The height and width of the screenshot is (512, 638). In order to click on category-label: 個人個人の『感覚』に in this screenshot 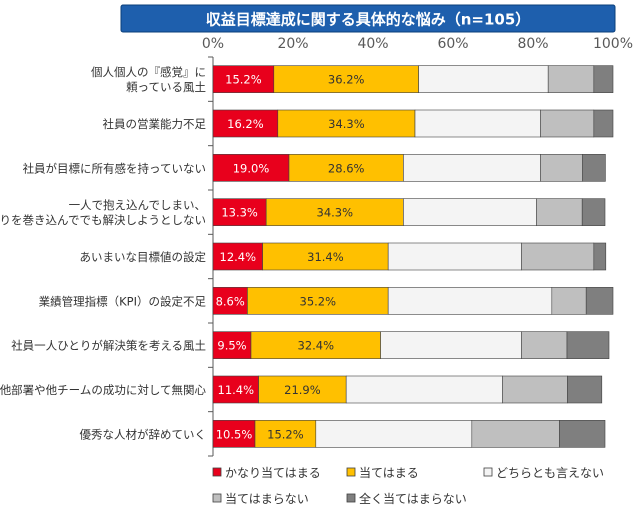, I will do `click(148, 72)`.